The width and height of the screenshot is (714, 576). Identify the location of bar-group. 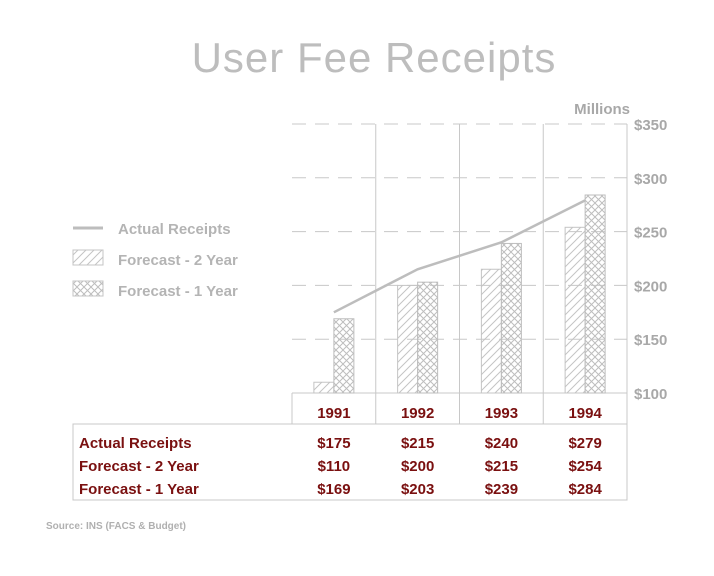
(459, 294).